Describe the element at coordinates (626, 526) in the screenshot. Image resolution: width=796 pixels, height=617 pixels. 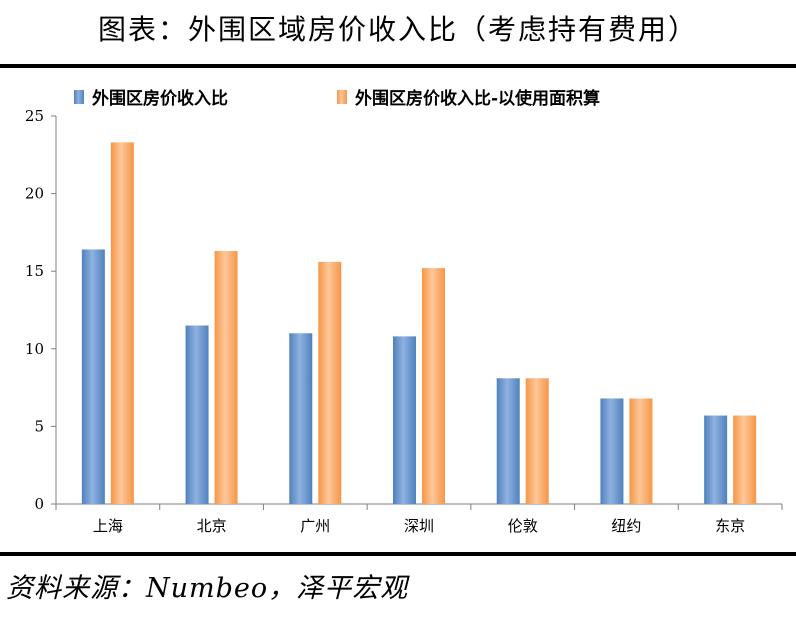
I see `x-tick-label: 纽约` at that location.